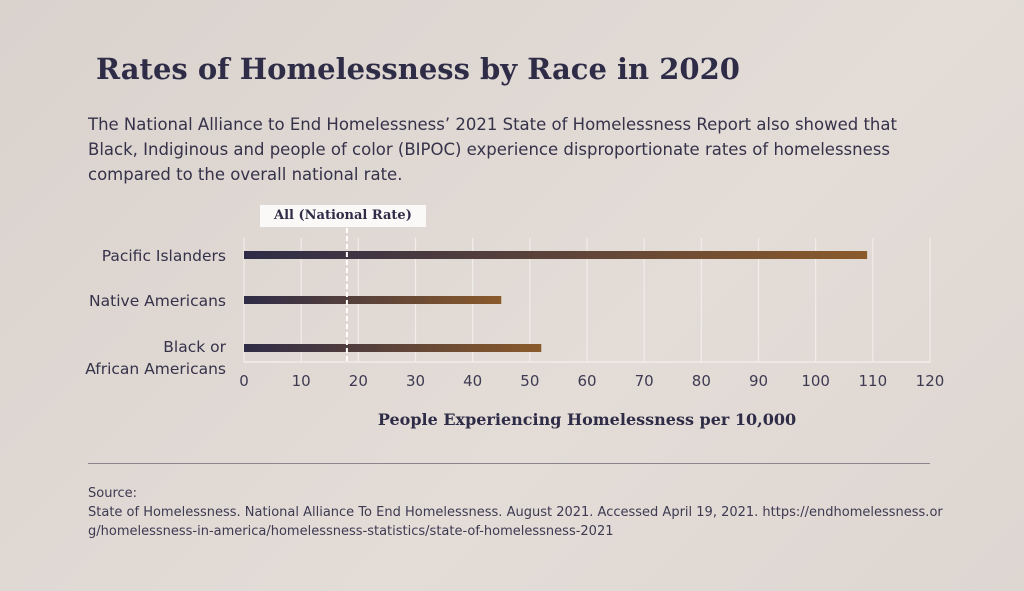  Describe the element at coordinates (393, 348) in the screenshot. I see `bar-black-or-african-americans` at that location.